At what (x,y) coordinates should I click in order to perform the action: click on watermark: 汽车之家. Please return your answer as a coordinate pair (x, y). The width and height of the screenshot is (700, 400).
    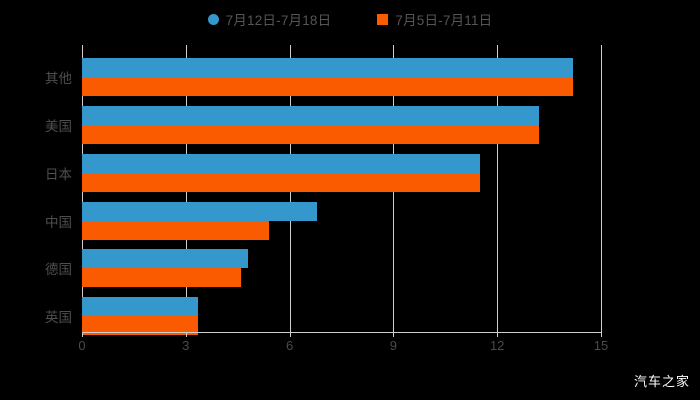
    Looking at the image, I should click on (661, 381).